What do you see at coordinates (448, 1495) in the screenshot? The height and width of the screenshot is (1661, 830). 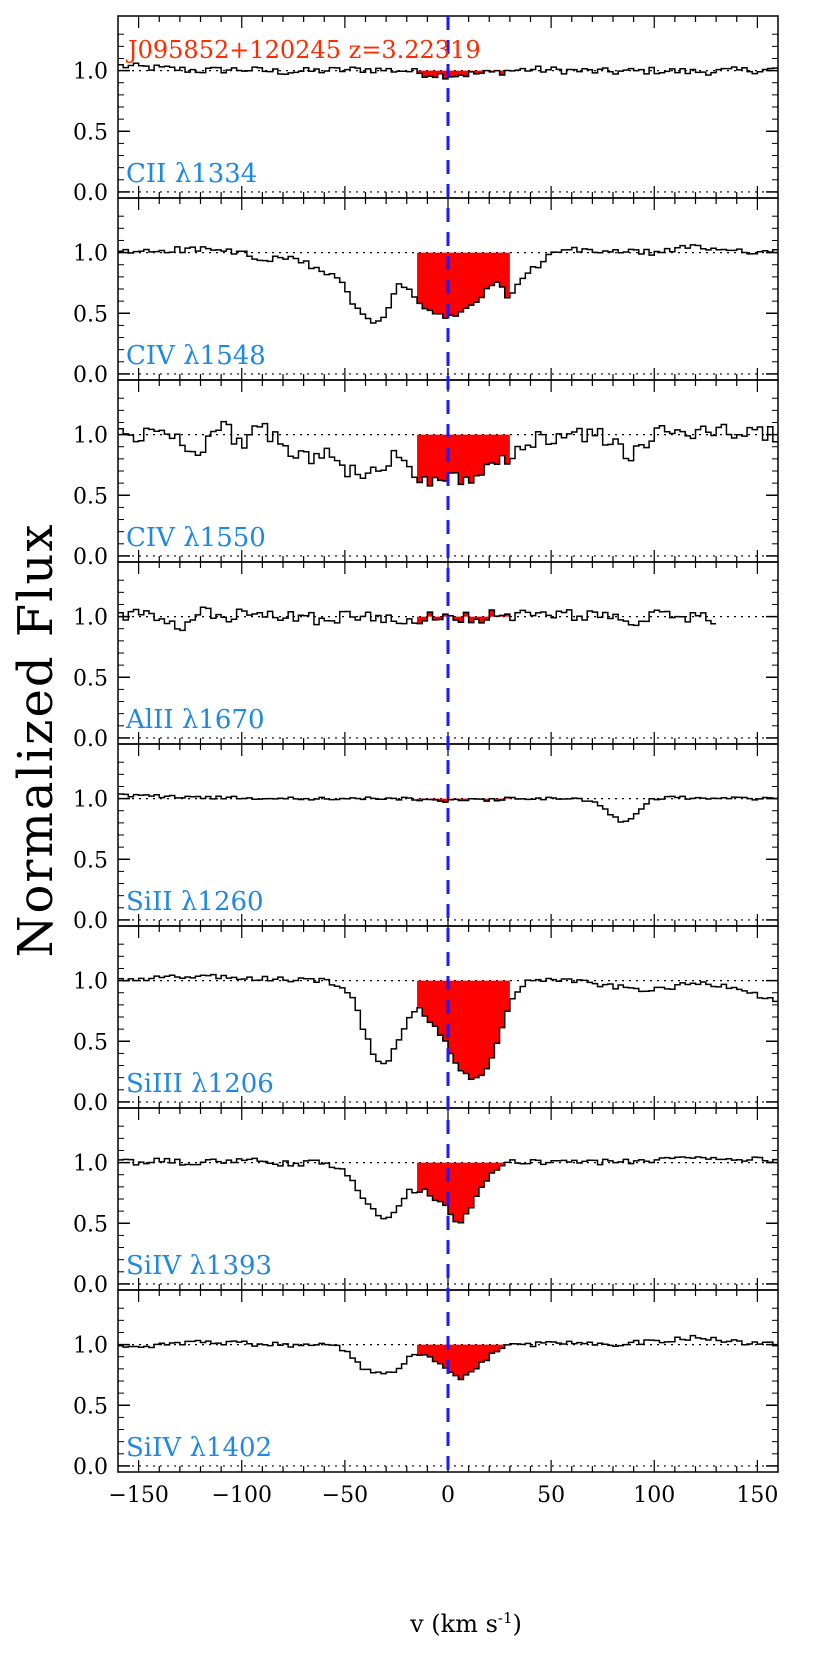 I see `x-tick-label: 0` at bounding box center [448, 1495].